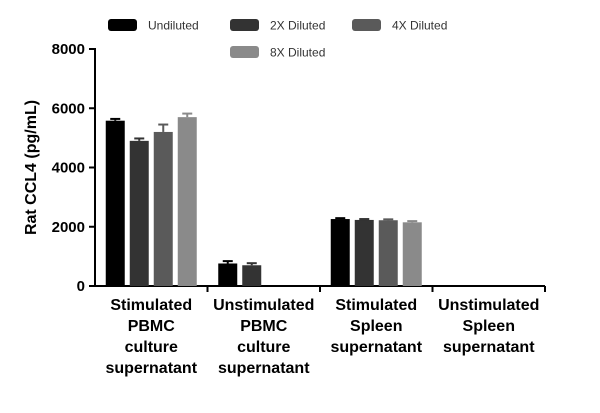 The height and width of the screenshot is (413, 600). Describe the element at coordinates (68, 108) in the screenshot. I see `y-tick-label: 6000` at that location.